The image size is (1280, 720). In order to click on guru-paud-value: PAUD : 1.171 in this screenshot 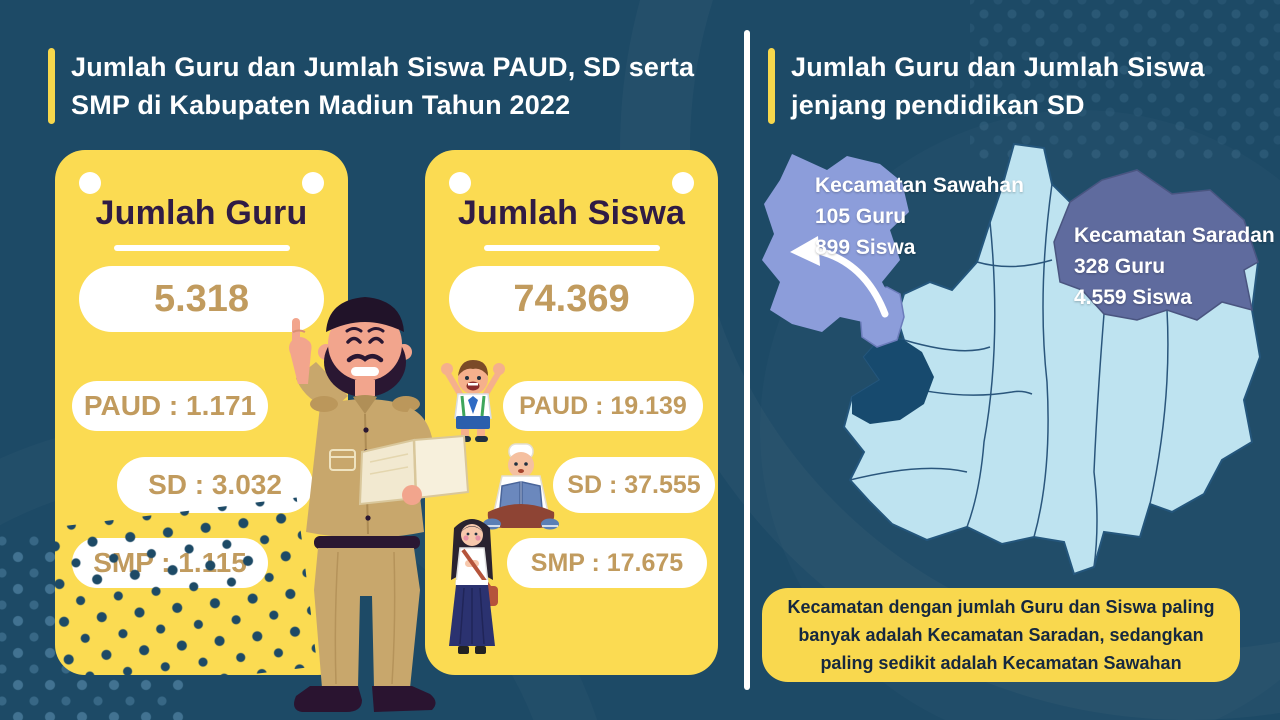, I will do `click(170, 406)`.